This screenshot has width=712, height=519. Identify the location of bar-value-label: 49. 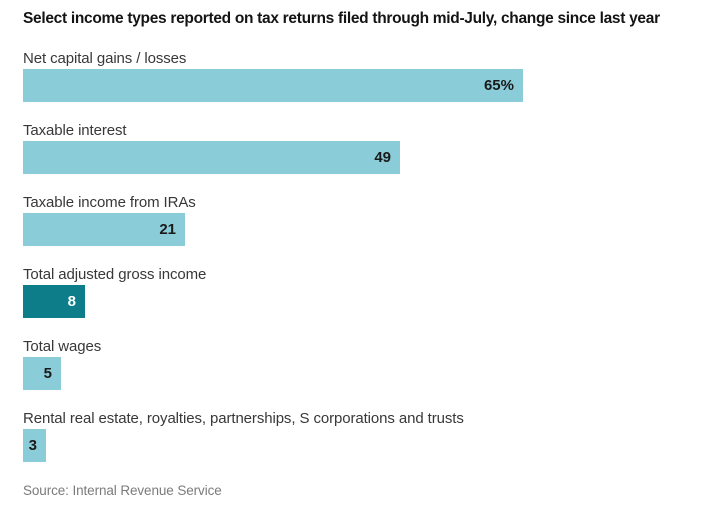
(382, 157).